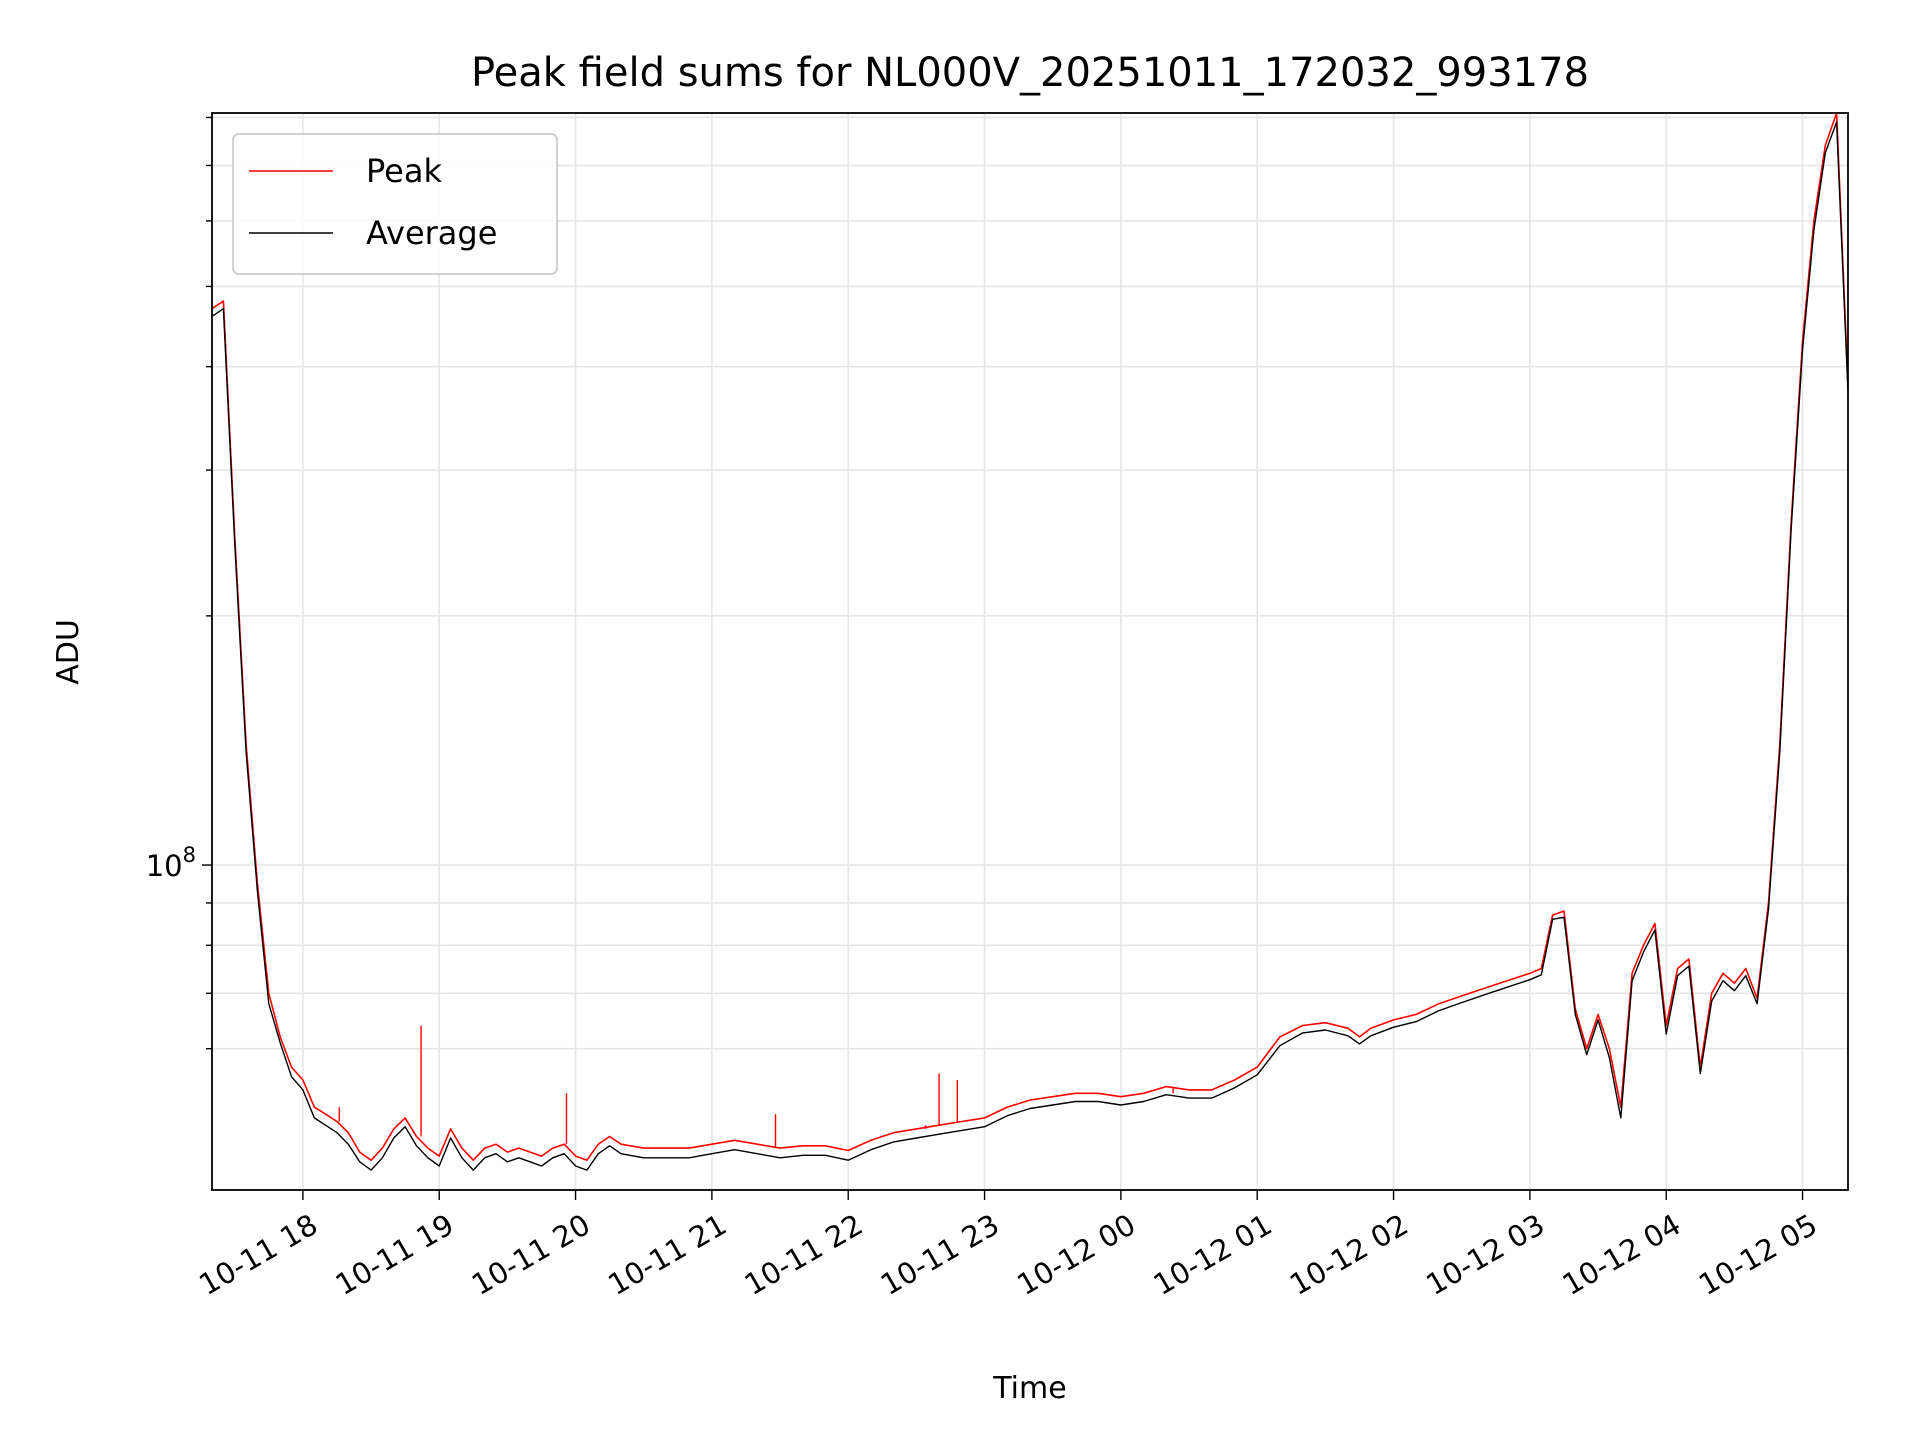 This screenshot has height=1445, width=1920. I want to click on legend-box, so click(395, 204).